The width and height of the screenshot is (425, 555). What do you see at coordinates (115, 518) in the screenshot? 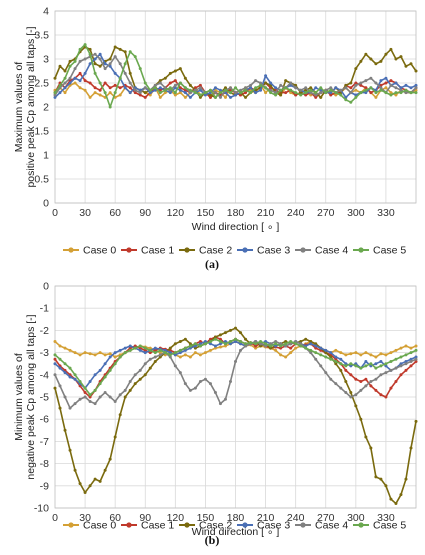
I see `x-tick-label: 60` at bounding box center [115, 518].